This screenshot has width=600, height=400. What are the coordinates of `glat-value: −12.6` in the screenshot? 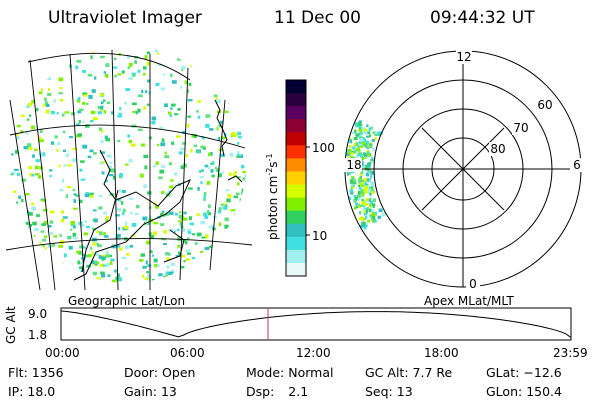 It's located at (542, 372).